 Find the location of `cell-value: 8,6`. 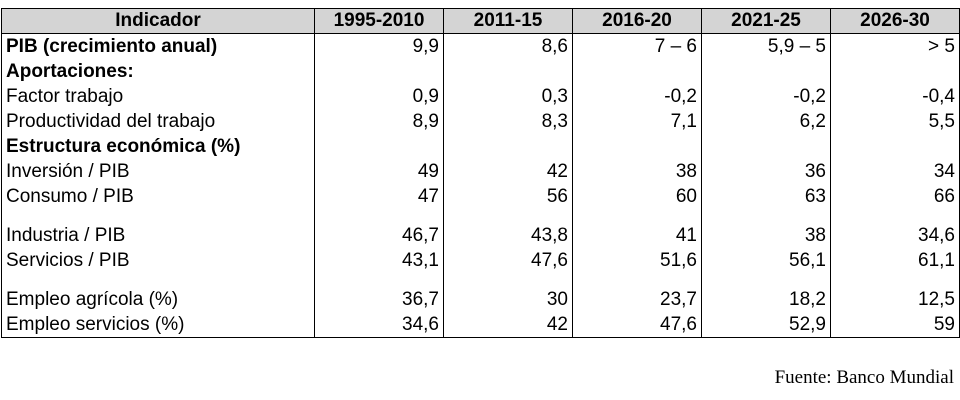

cell-value: 8,6 is located at coordinates (508, 46).